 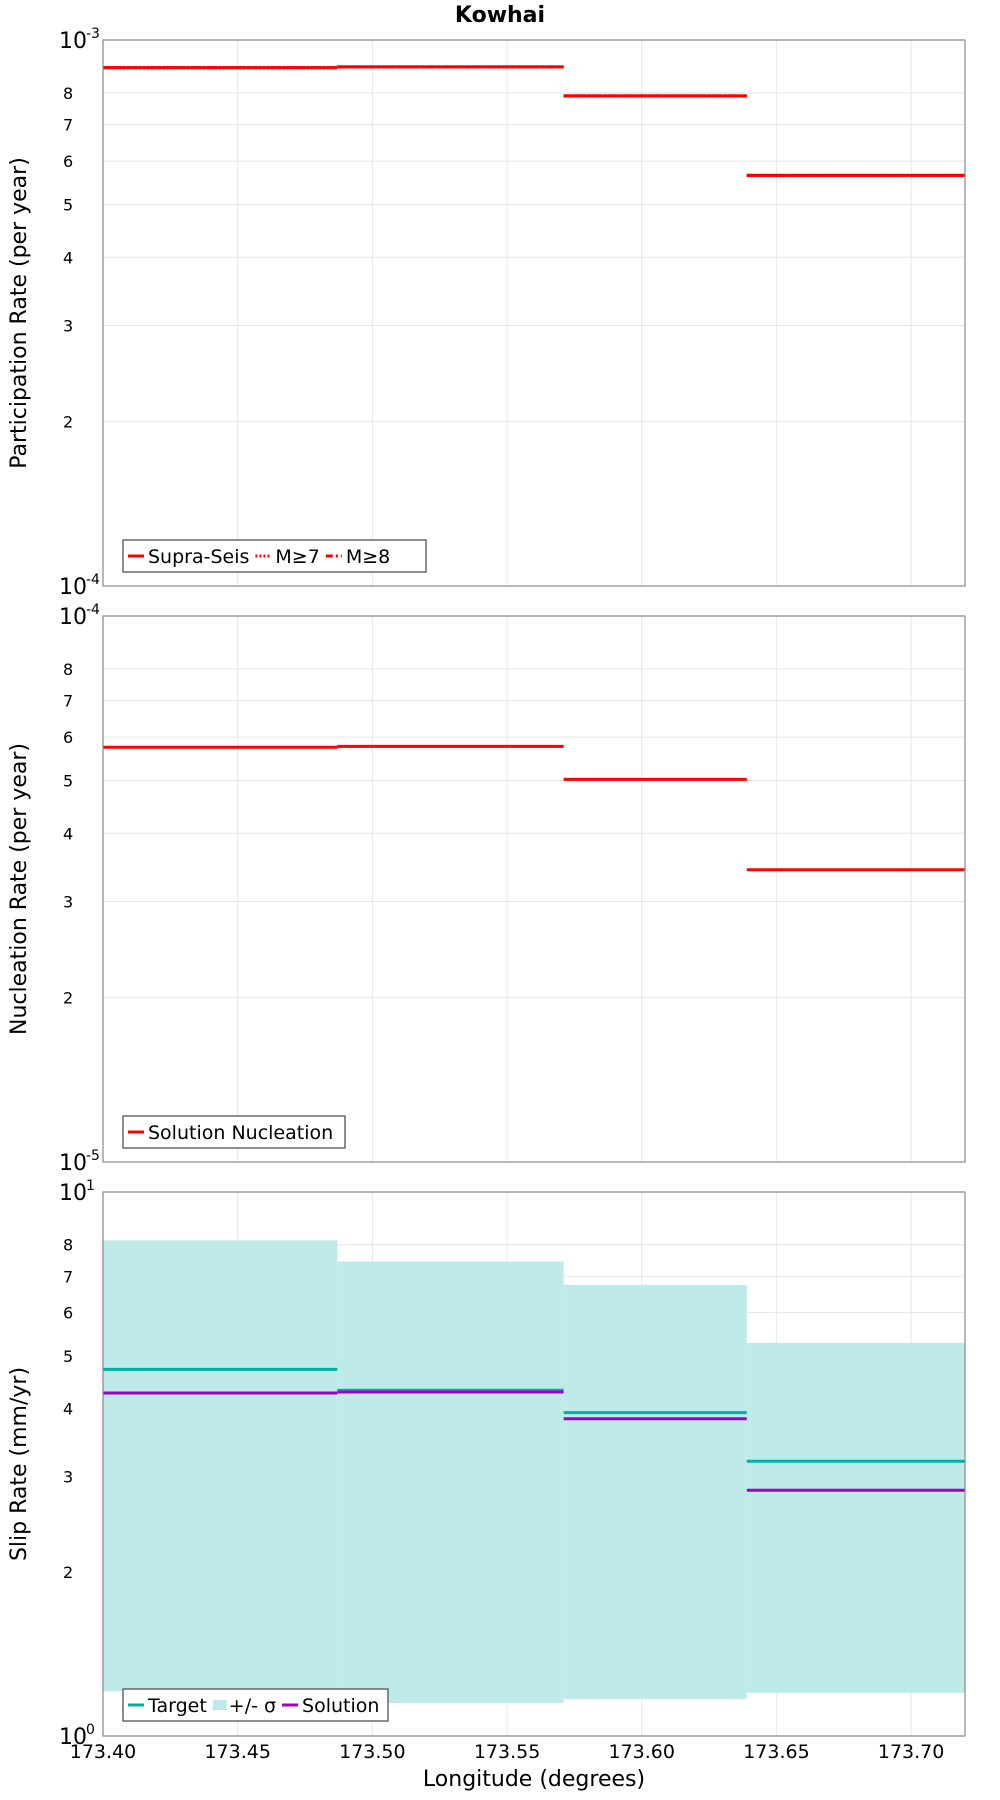 What do you see at coordinates (507, 1752) in the screenshot?
I see `x-tick-label: 173.55` at bounding box center [507, 1752].